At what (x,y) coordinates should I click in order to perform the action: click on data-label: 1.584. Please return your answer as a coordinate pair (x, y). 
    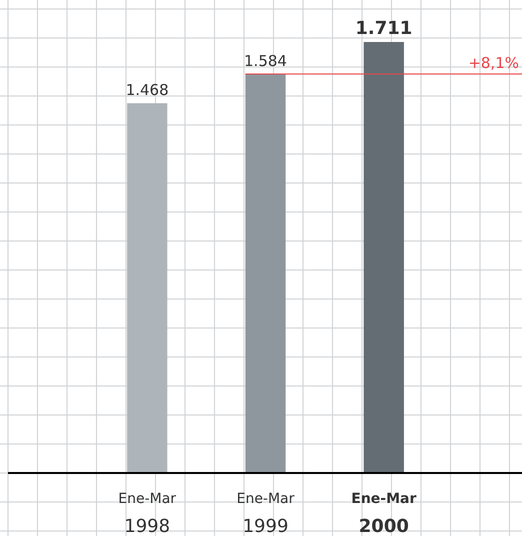
    Looking at the image, I should click on (265, 61).